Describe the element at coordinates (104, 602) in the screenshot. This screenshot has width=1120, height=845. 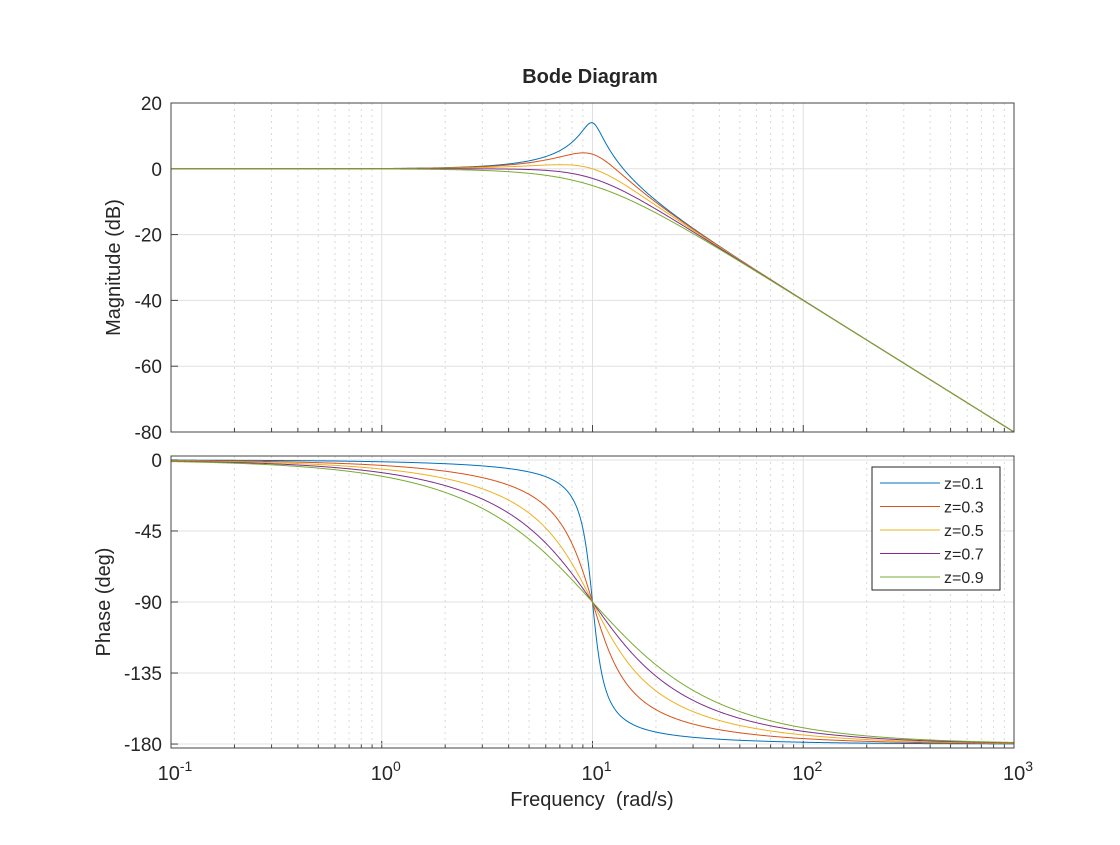
I see `phase-y-axis-label: Phase (deg)` at that location.